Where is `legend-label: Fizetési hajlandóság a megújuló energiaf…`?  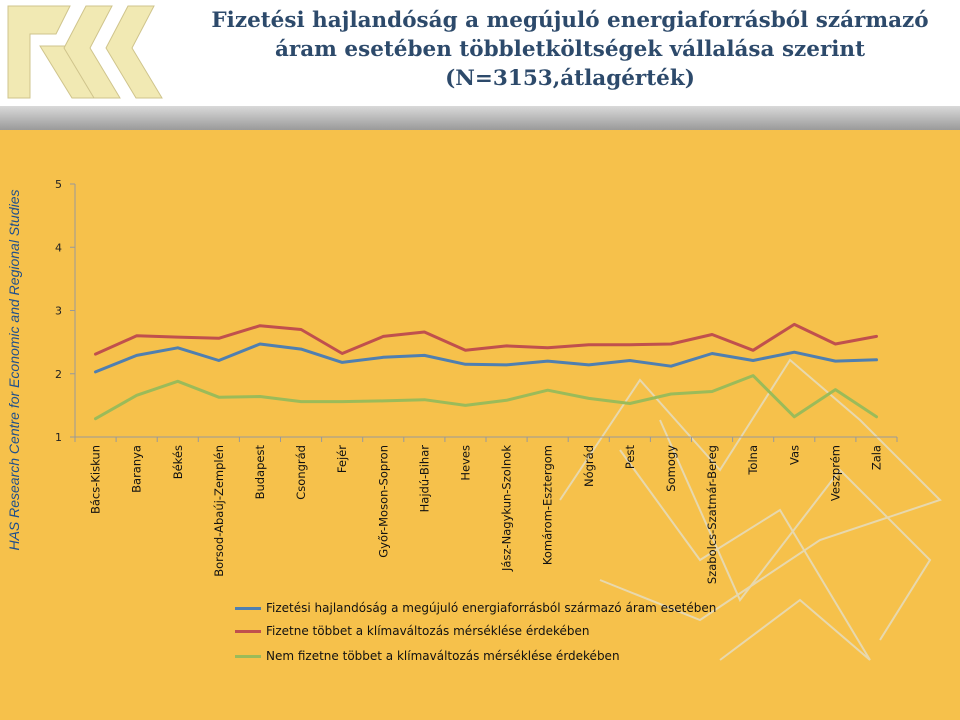
legend-label: Fizetési hajlandóság a megújuló energiaf… is located at coordinates (491, 608).